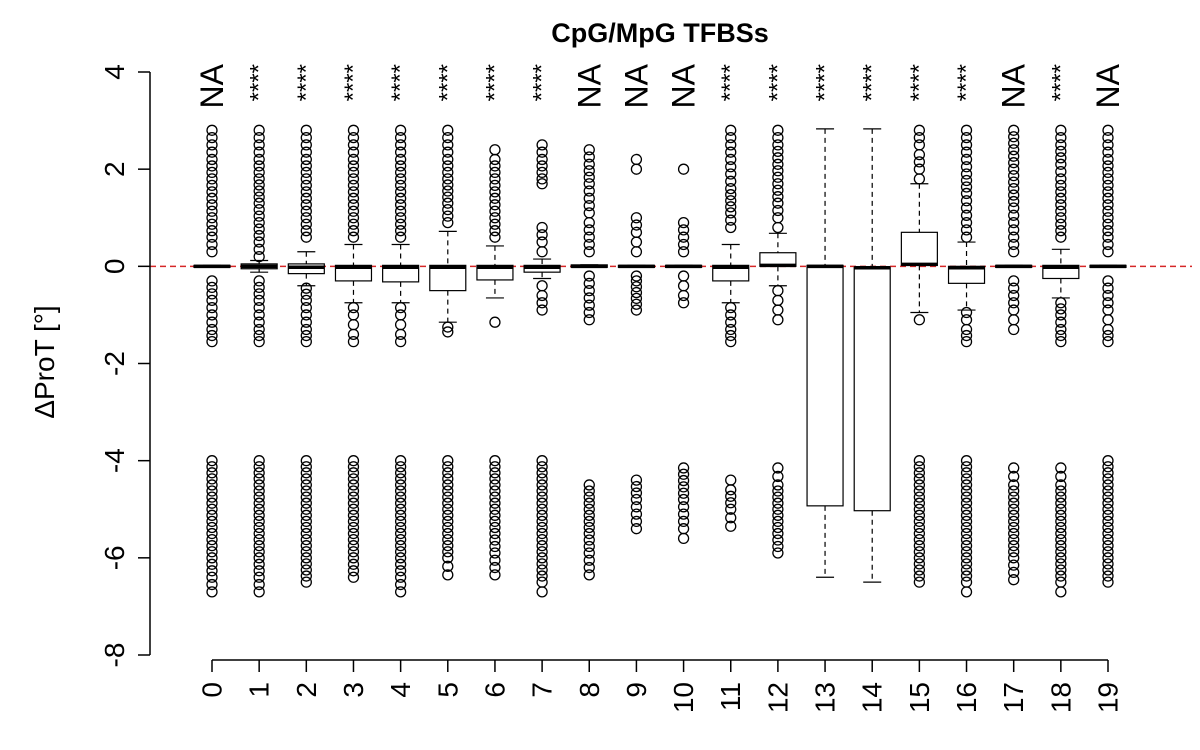  I want to click on chart-title: CpG/MpG TFBSs, so click(660, 33).